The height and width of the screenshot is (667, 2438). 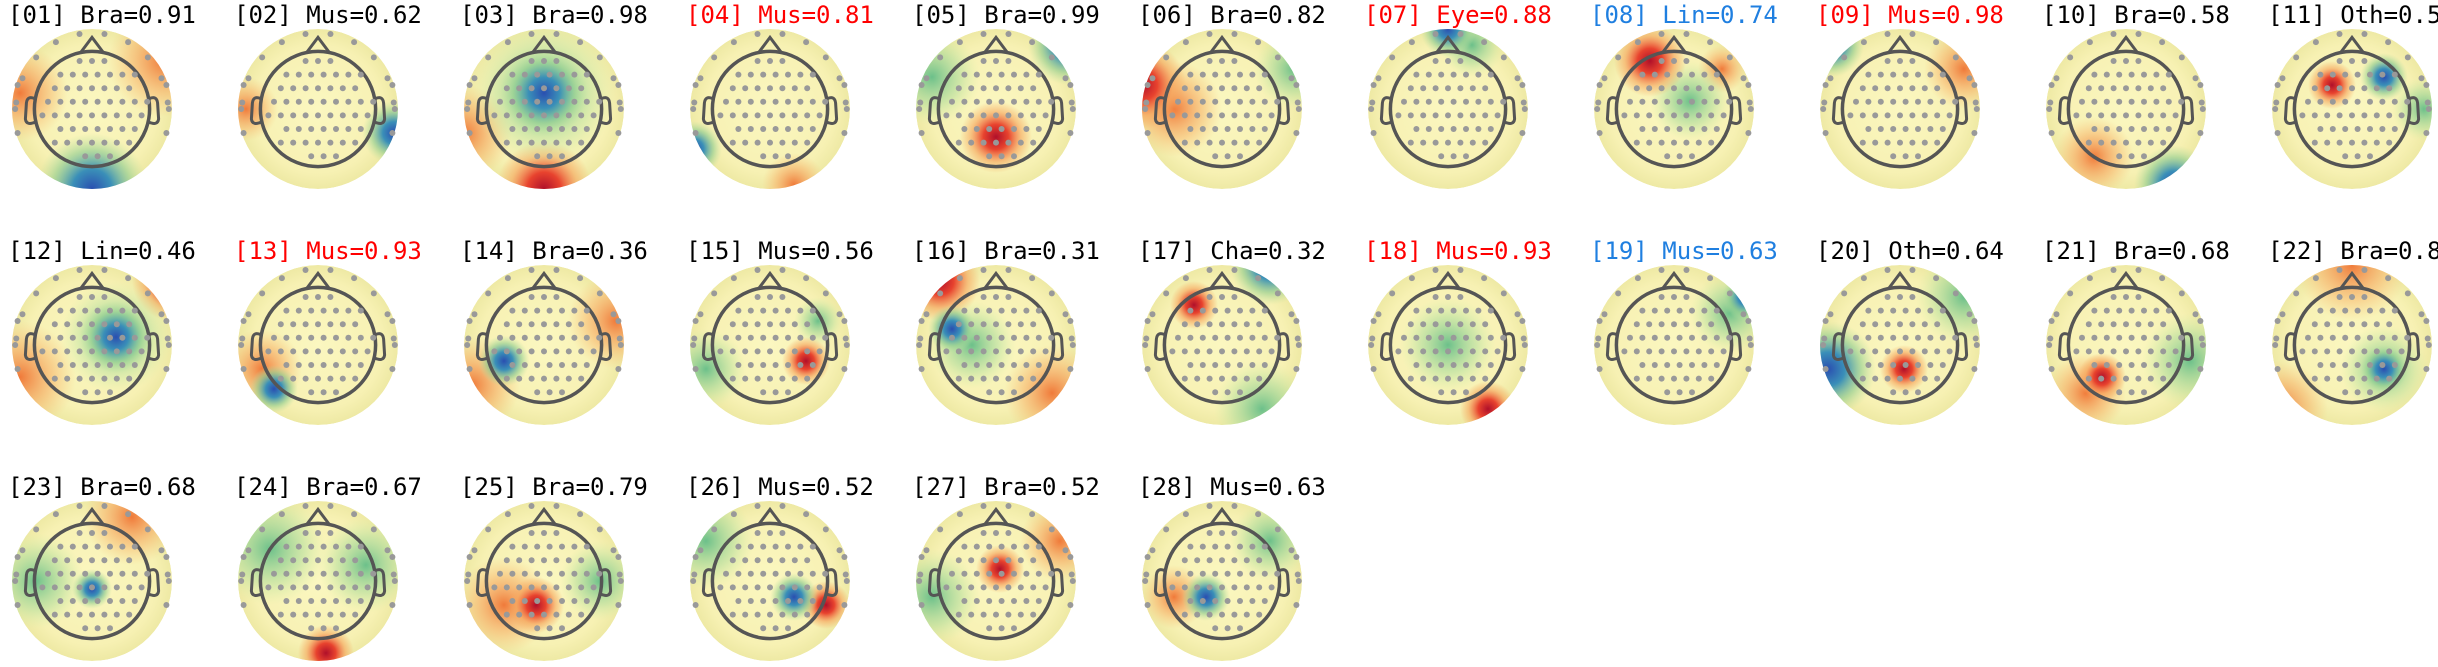 What do you see at coordinates (708, 582) in the screenshot?
I see `head-ear` at bounding box center [708, 582].